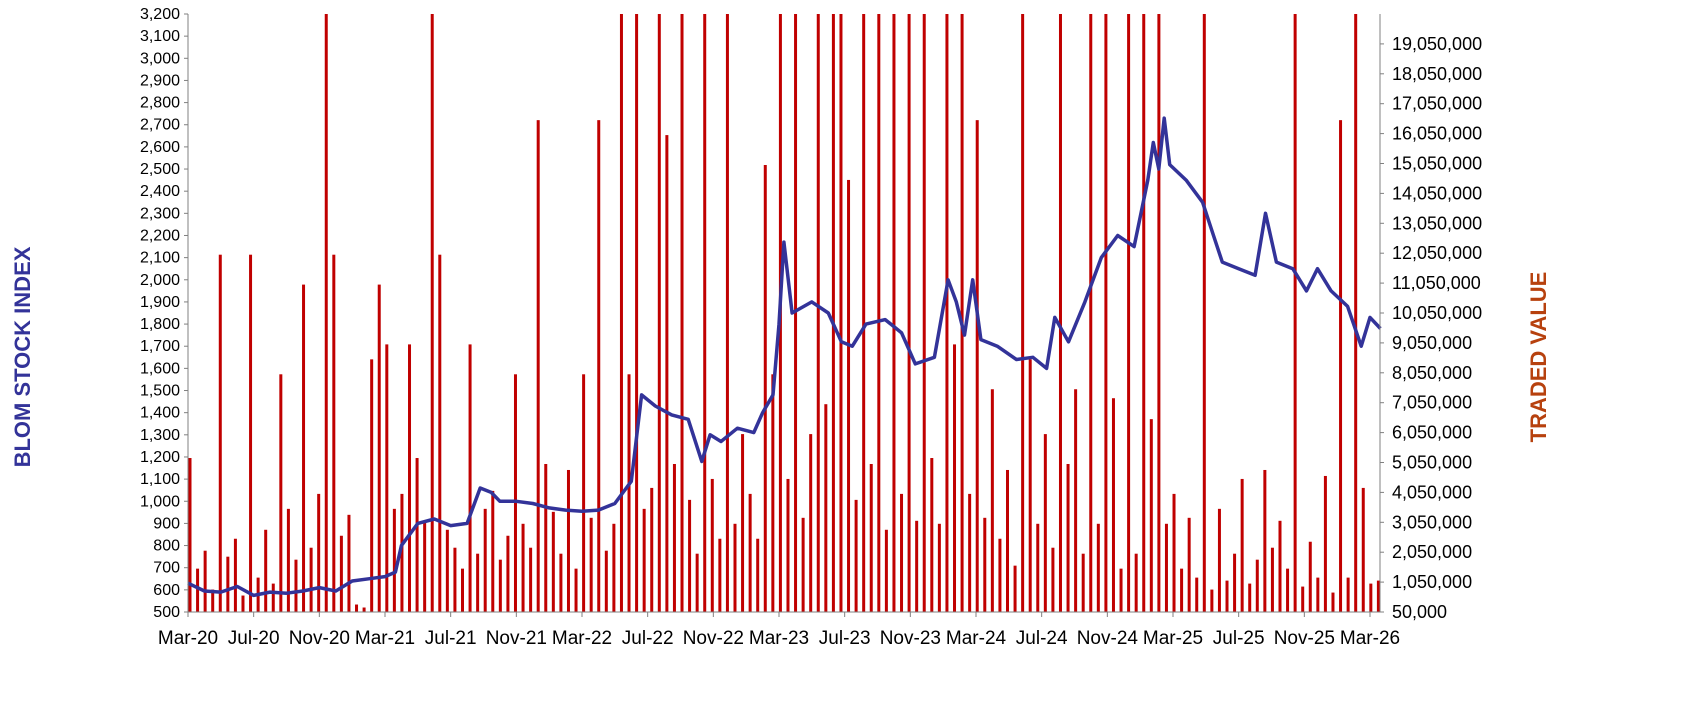 This screenshot has width=1692, height=719. Describe the element at coordinates (160, 501) in the screenshot. I see `left-tick-label: 1,000` at that location.